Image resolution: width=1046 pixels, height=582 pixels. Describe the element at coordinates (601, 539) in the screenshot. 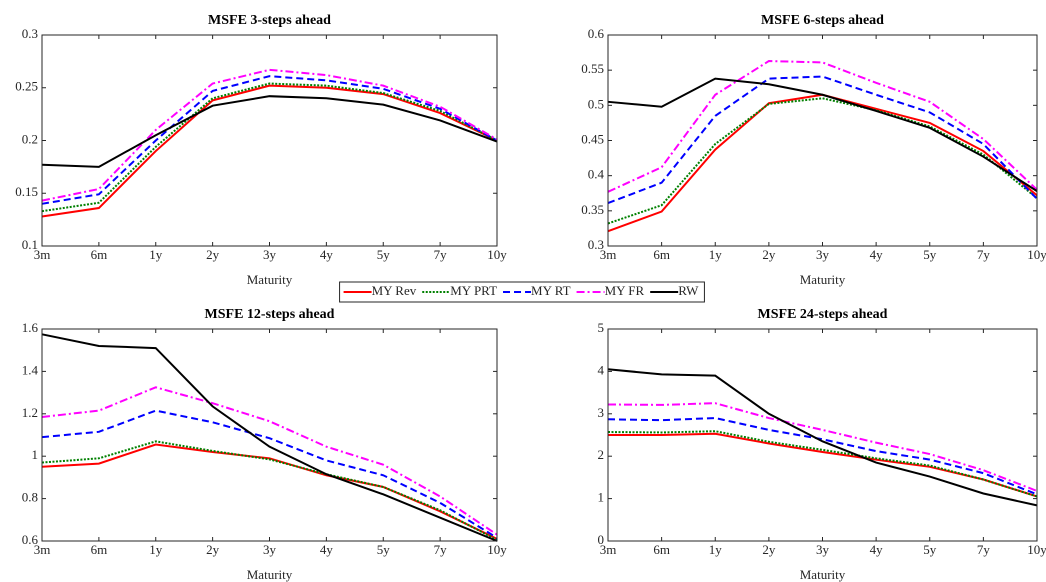

I see `y-tick-label: 0` at that location.